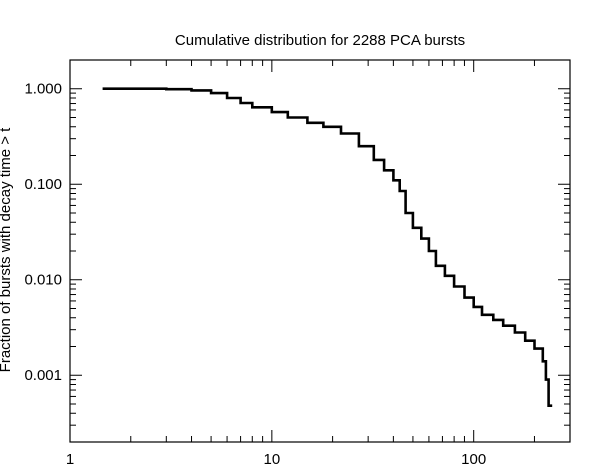  What do you see at coordinates (473, 458) in the screenshot?
I see `x-tick-label: 100` at bounding box center [473, 458].